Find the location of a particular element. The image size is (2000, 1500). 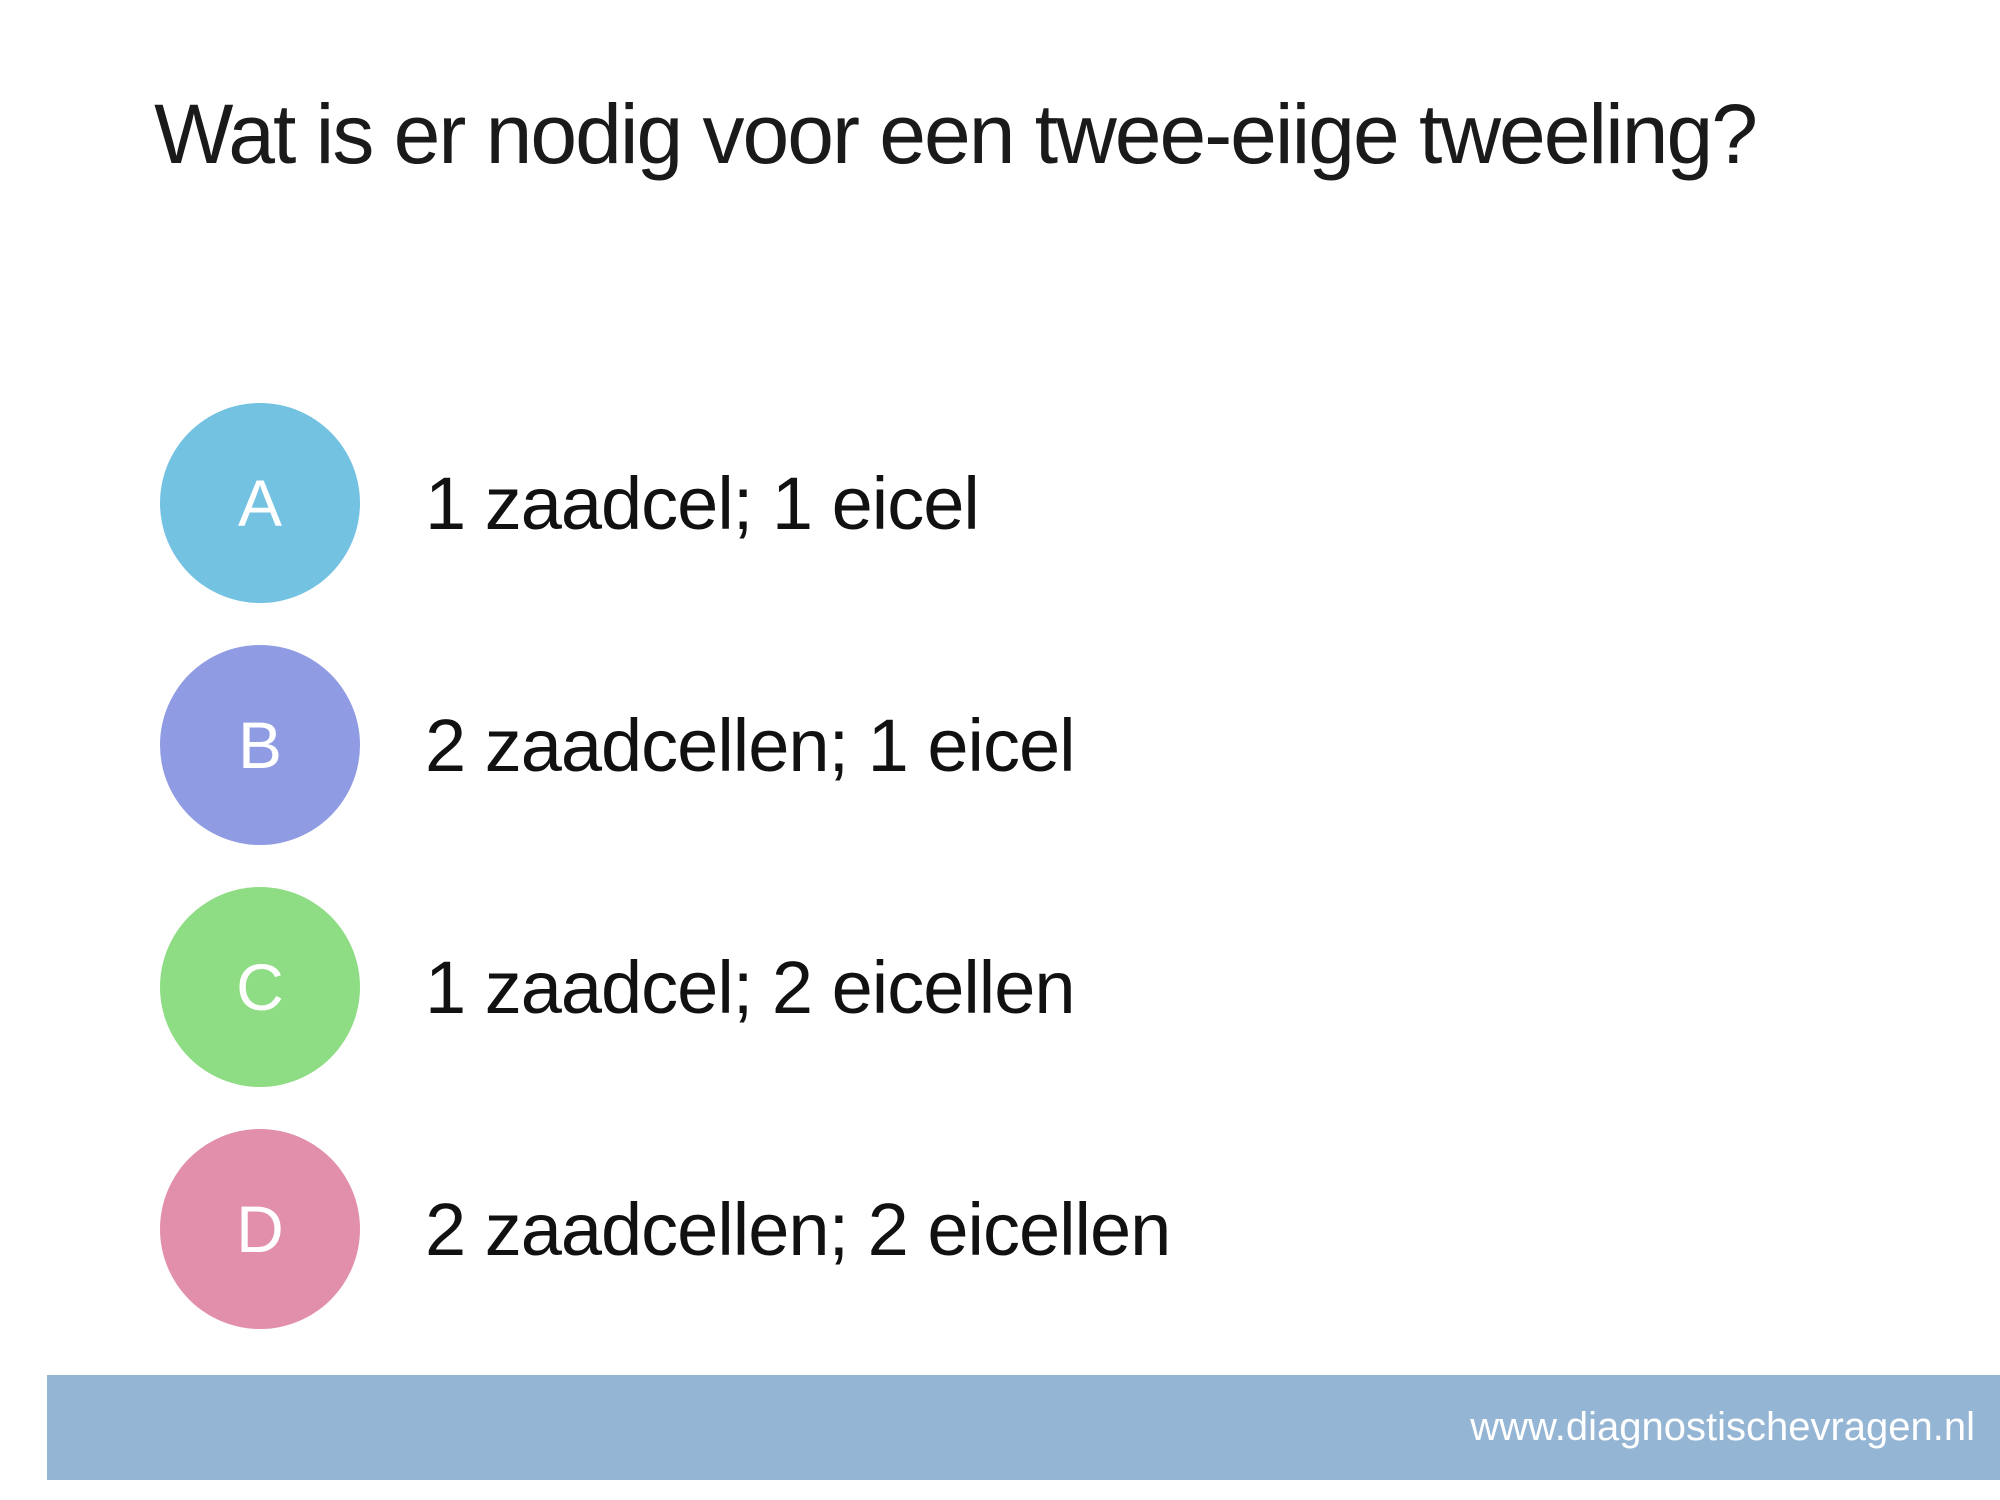

option-b-label: 2 zaadcellen; 1 eicel is located at coordinates (750, 745).